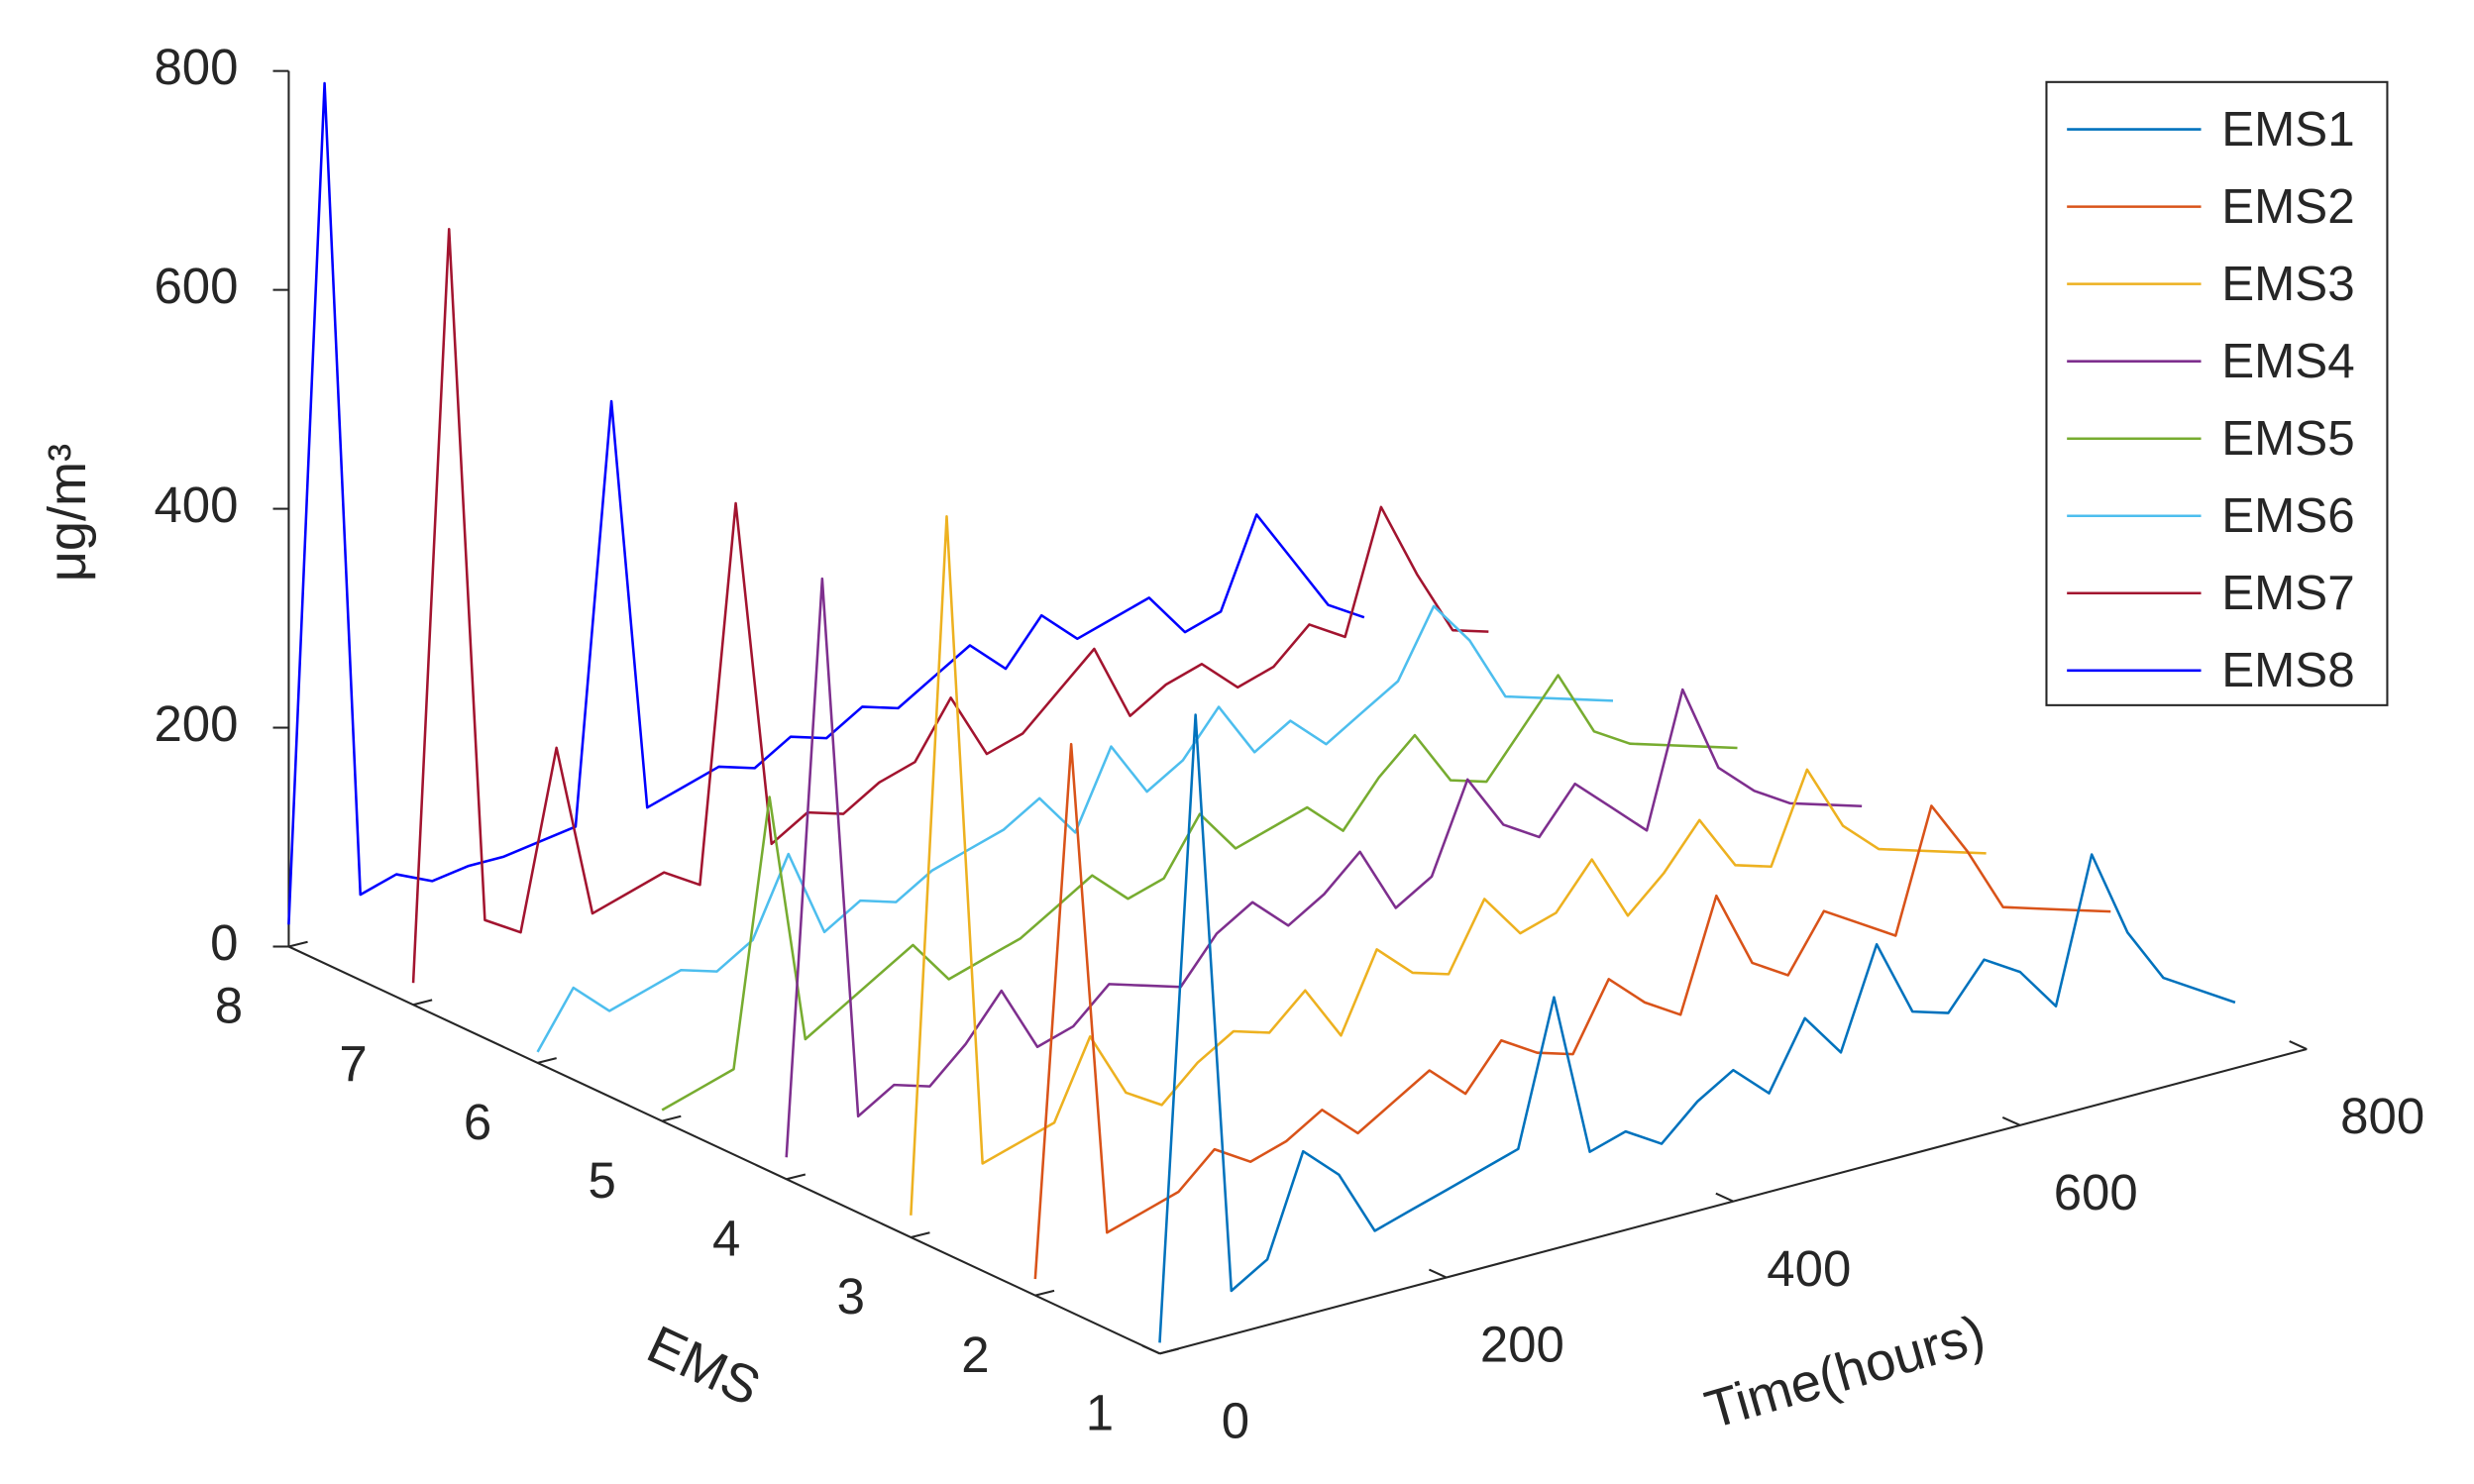  What do you see at coordinates (975, 1355) in the screenshot?
I see `y-tick-label: 2` at bounding box center [975, 1355].